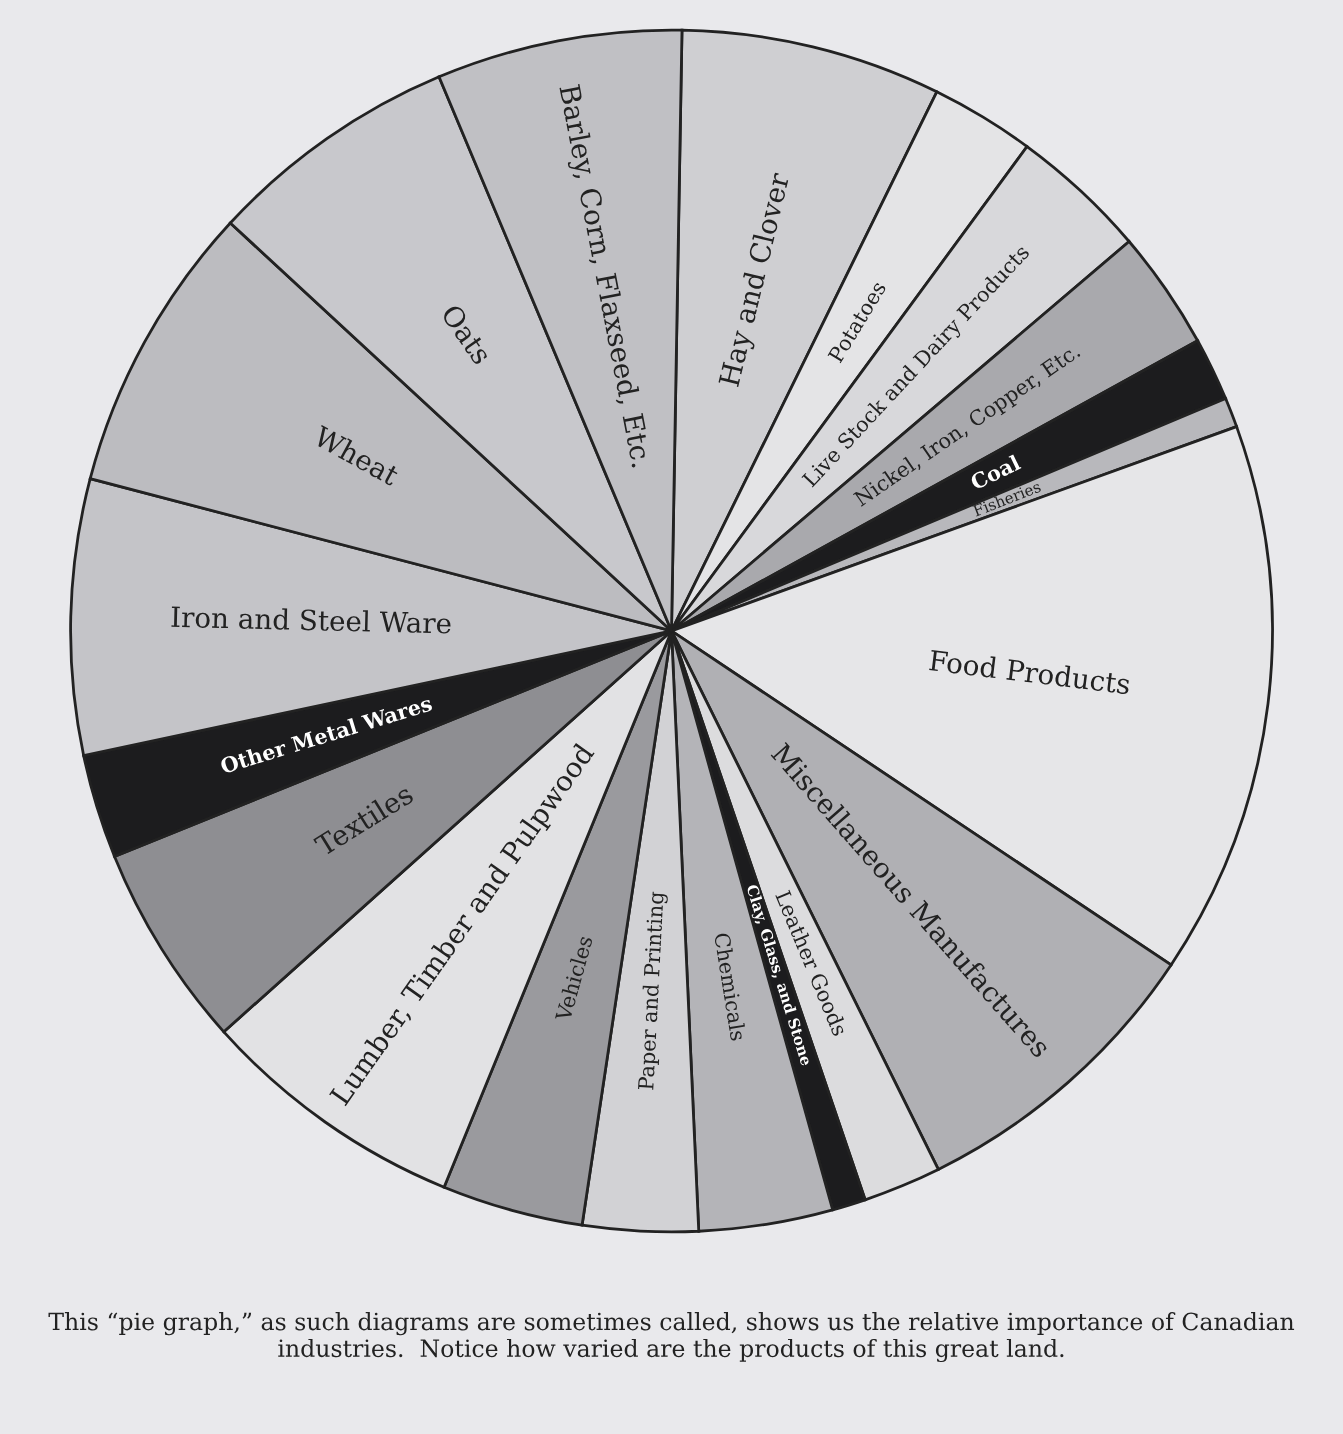 The height and width of the screenshot is (1434, 1343). What do you see at coordinates (326, 734) in the screenshot?
I see `slice-label: Other Metal Wares` at bounding box center [326, 734].